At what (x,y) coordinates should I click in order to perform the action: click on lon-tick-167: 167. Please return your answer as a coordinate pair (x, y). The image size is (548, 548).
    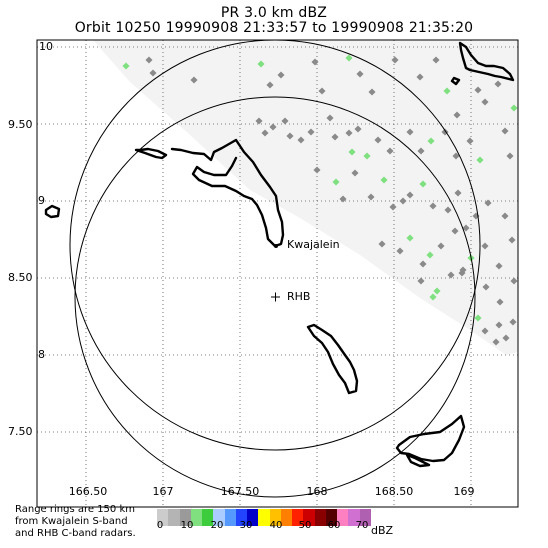
    Looking at the image, I should click on (163, 491).